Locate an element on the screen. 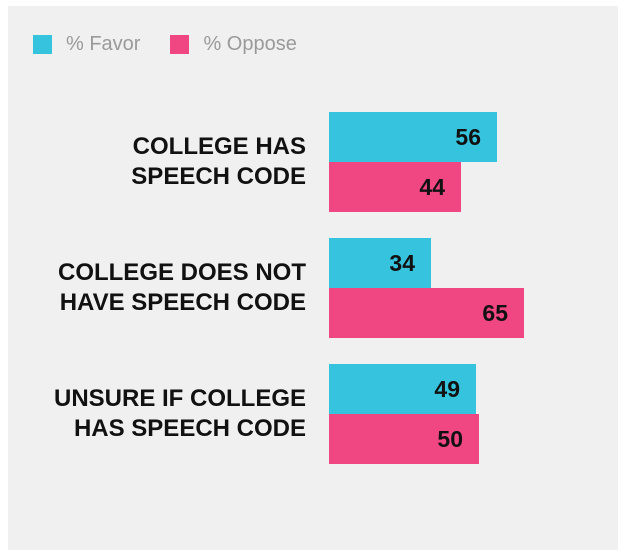  category-label: COLLEGE DOES NOT HAVE SPEECH CODE is located at coordinates (182, 288).